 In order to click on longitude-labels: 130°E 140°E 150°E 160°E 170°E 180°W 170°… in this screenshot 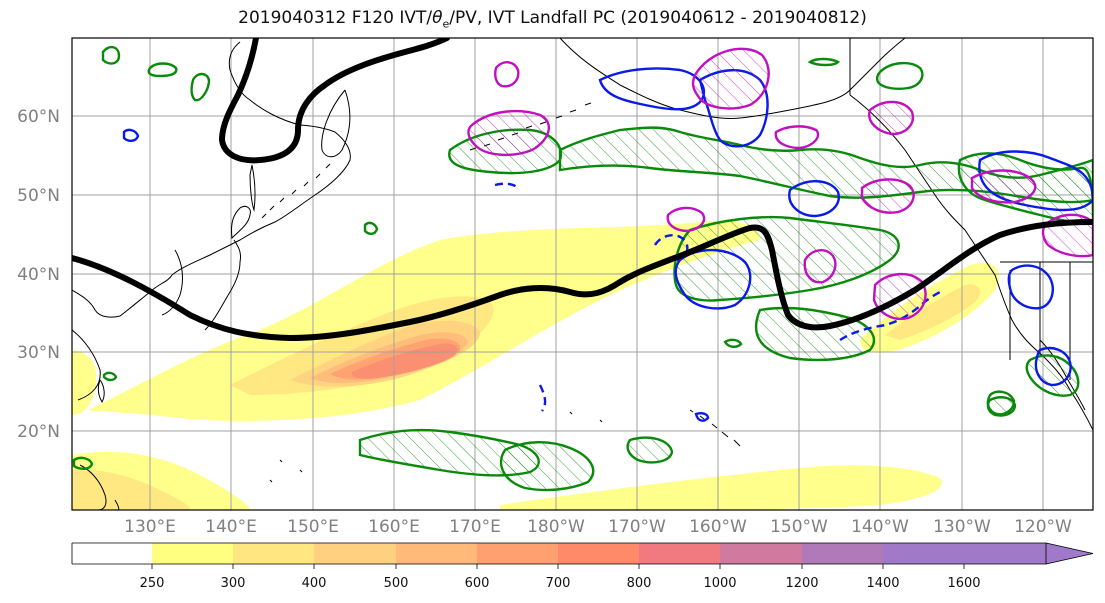, I will do `click(598, 527)`.